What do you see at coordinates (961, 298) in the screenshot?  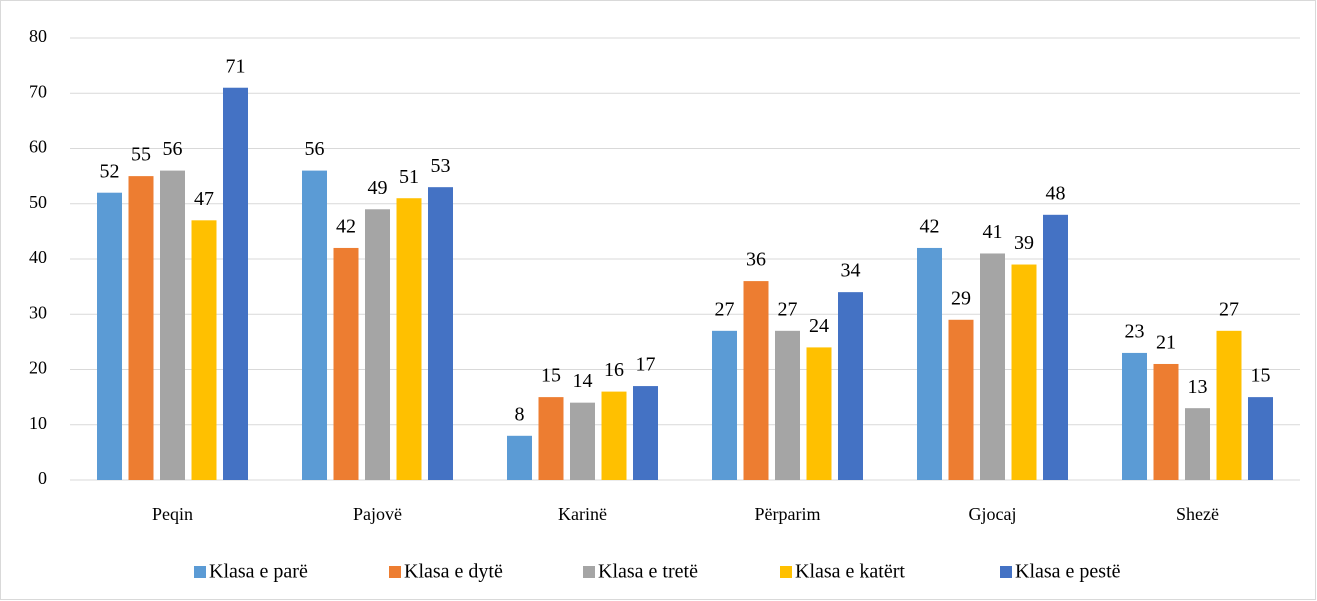 I see `data-label: 29` at bounding box center [961, 298].